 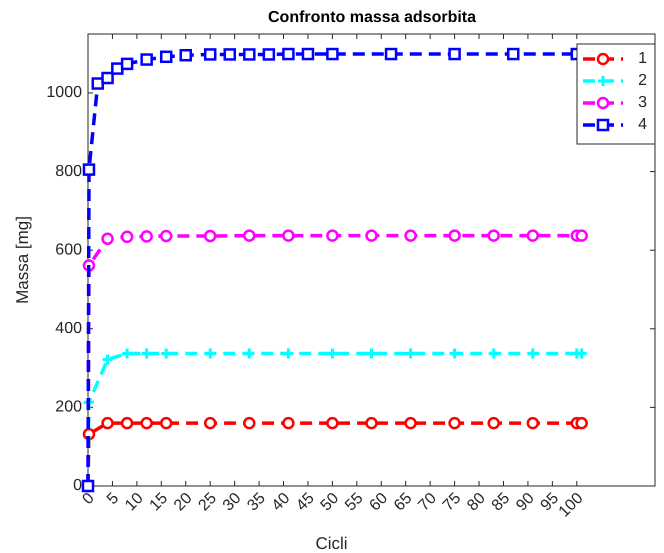 What do you see at coordinates (372, 17) in the screenshot?
I see `chart-title: Confronto massa adsorbita` at bounding box center [372, 17].